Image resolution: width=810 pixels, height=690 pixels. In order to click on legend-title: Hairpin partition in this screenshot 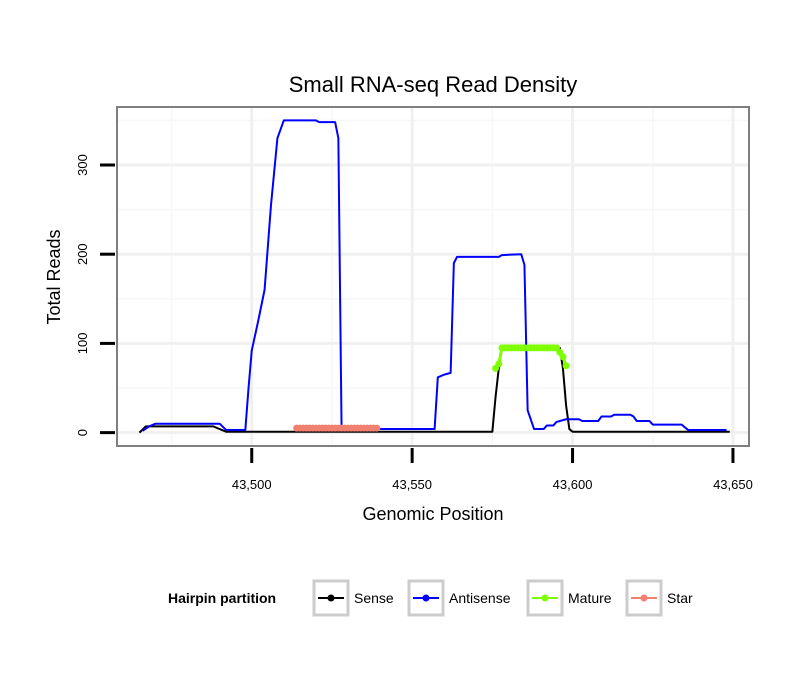, I will do `click(222, 598)`.